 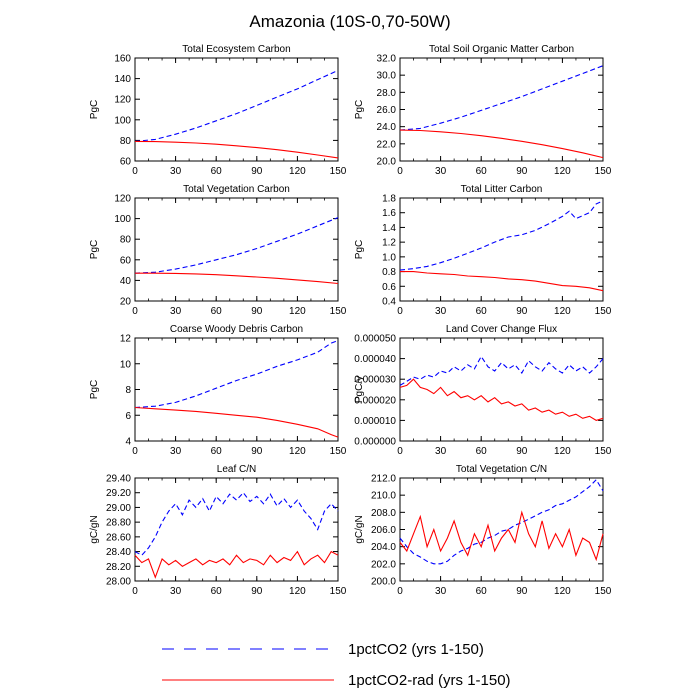 I want to click on y-axis-label: PgC/y, so click(x=359, y=389).